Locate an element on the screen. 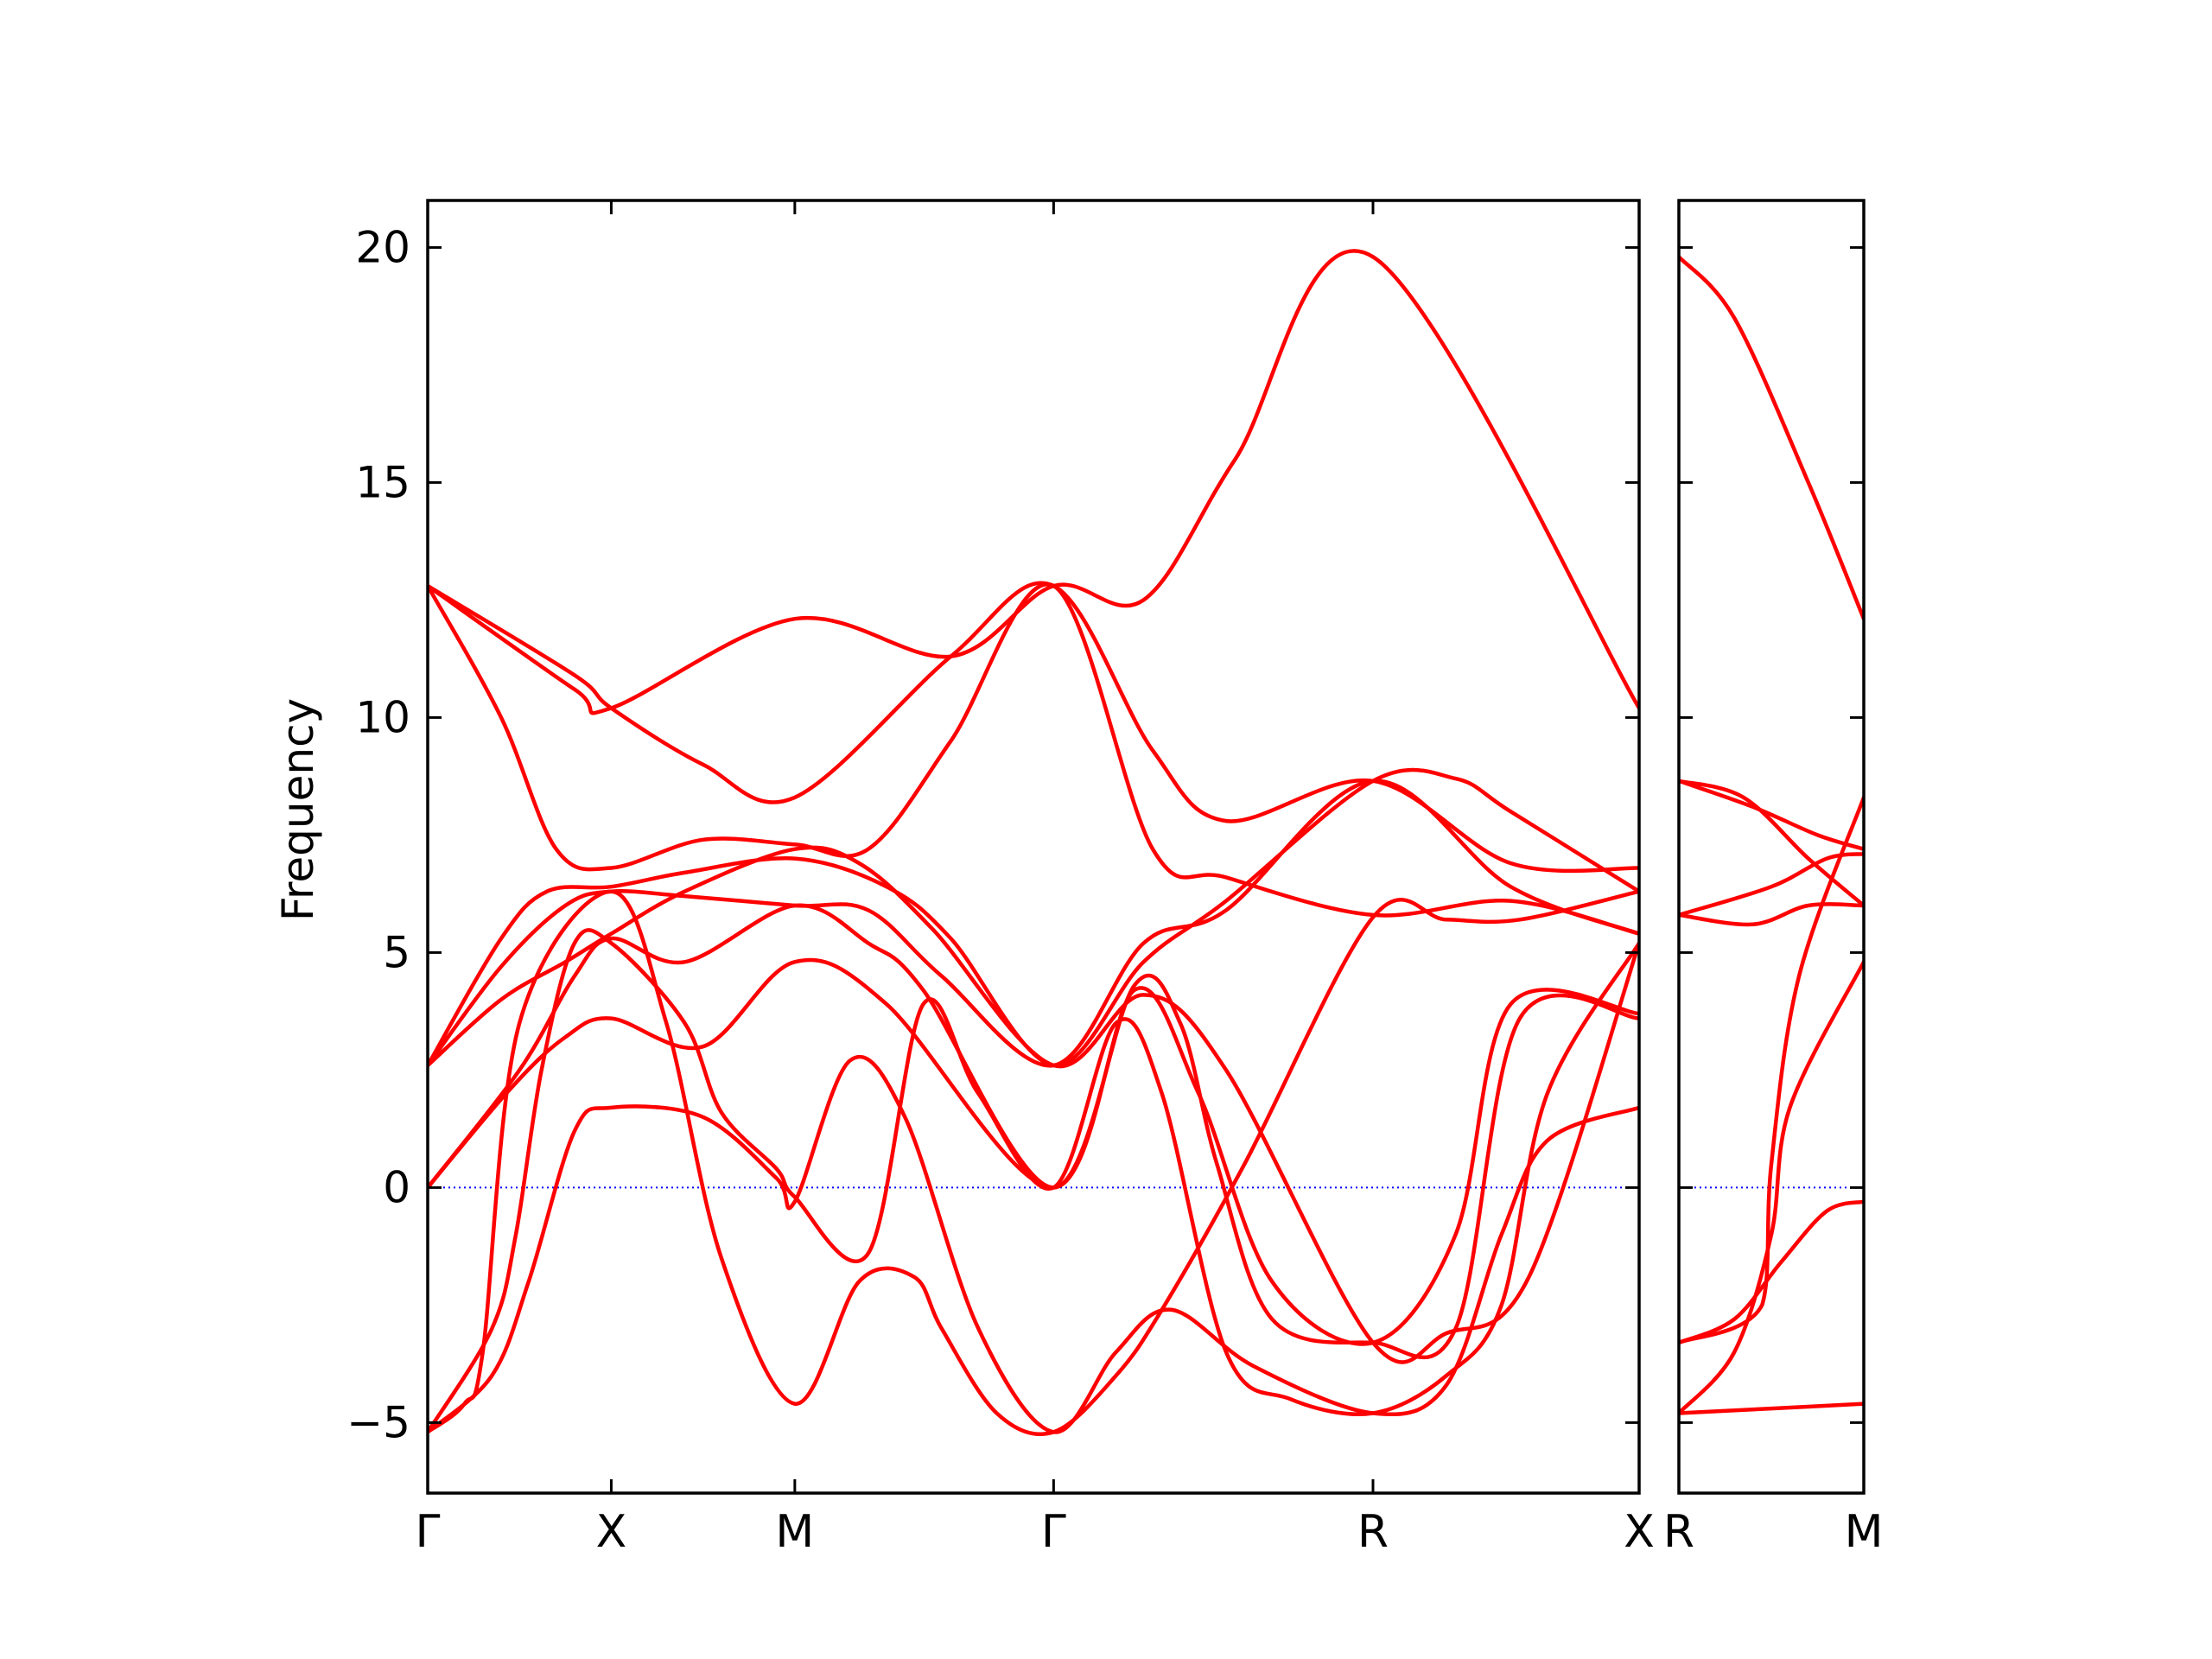 The image size is (2212, 1659). y-tick-label: 15 is located at coordinates (382, 482).